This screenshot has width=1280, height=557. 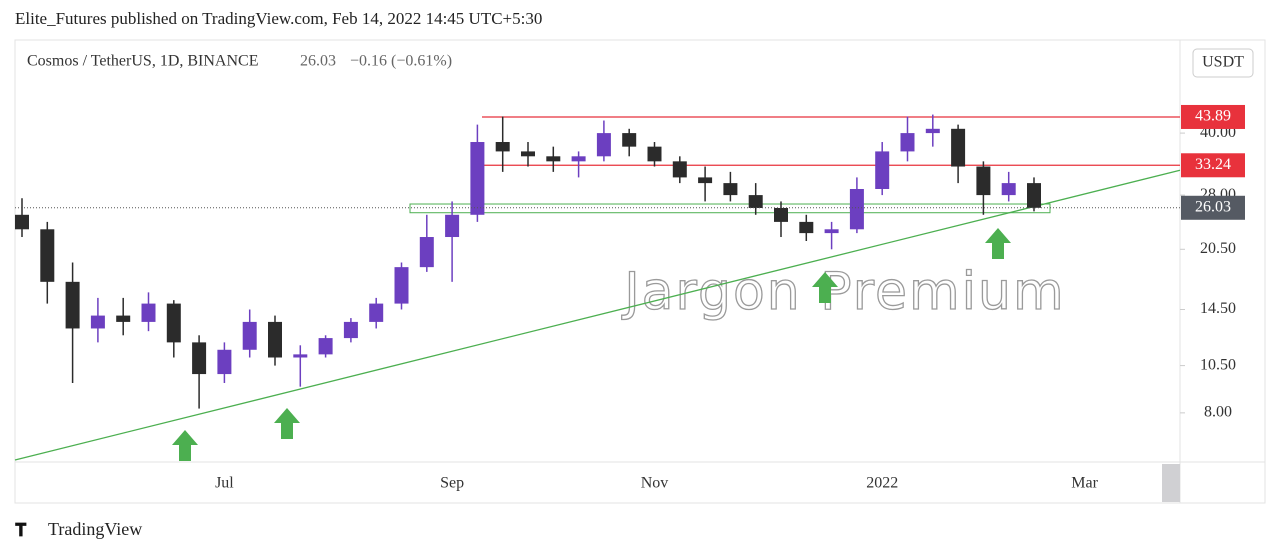 What do you see at coordinates (882, 483) in the screenshot?
I see `x-tick-label: 2022` at bounding box center [882, 483].